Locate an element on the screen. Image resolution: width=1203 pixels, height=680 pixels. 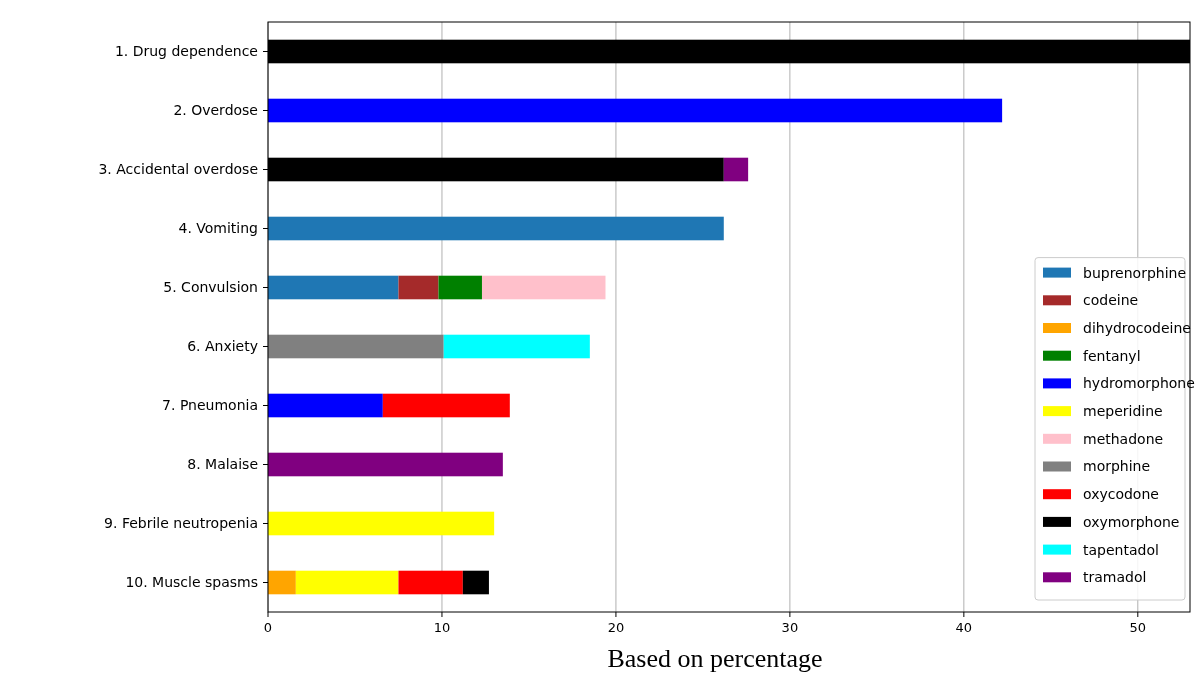
legend-label: morphine is located at coordinates (1117, 466).